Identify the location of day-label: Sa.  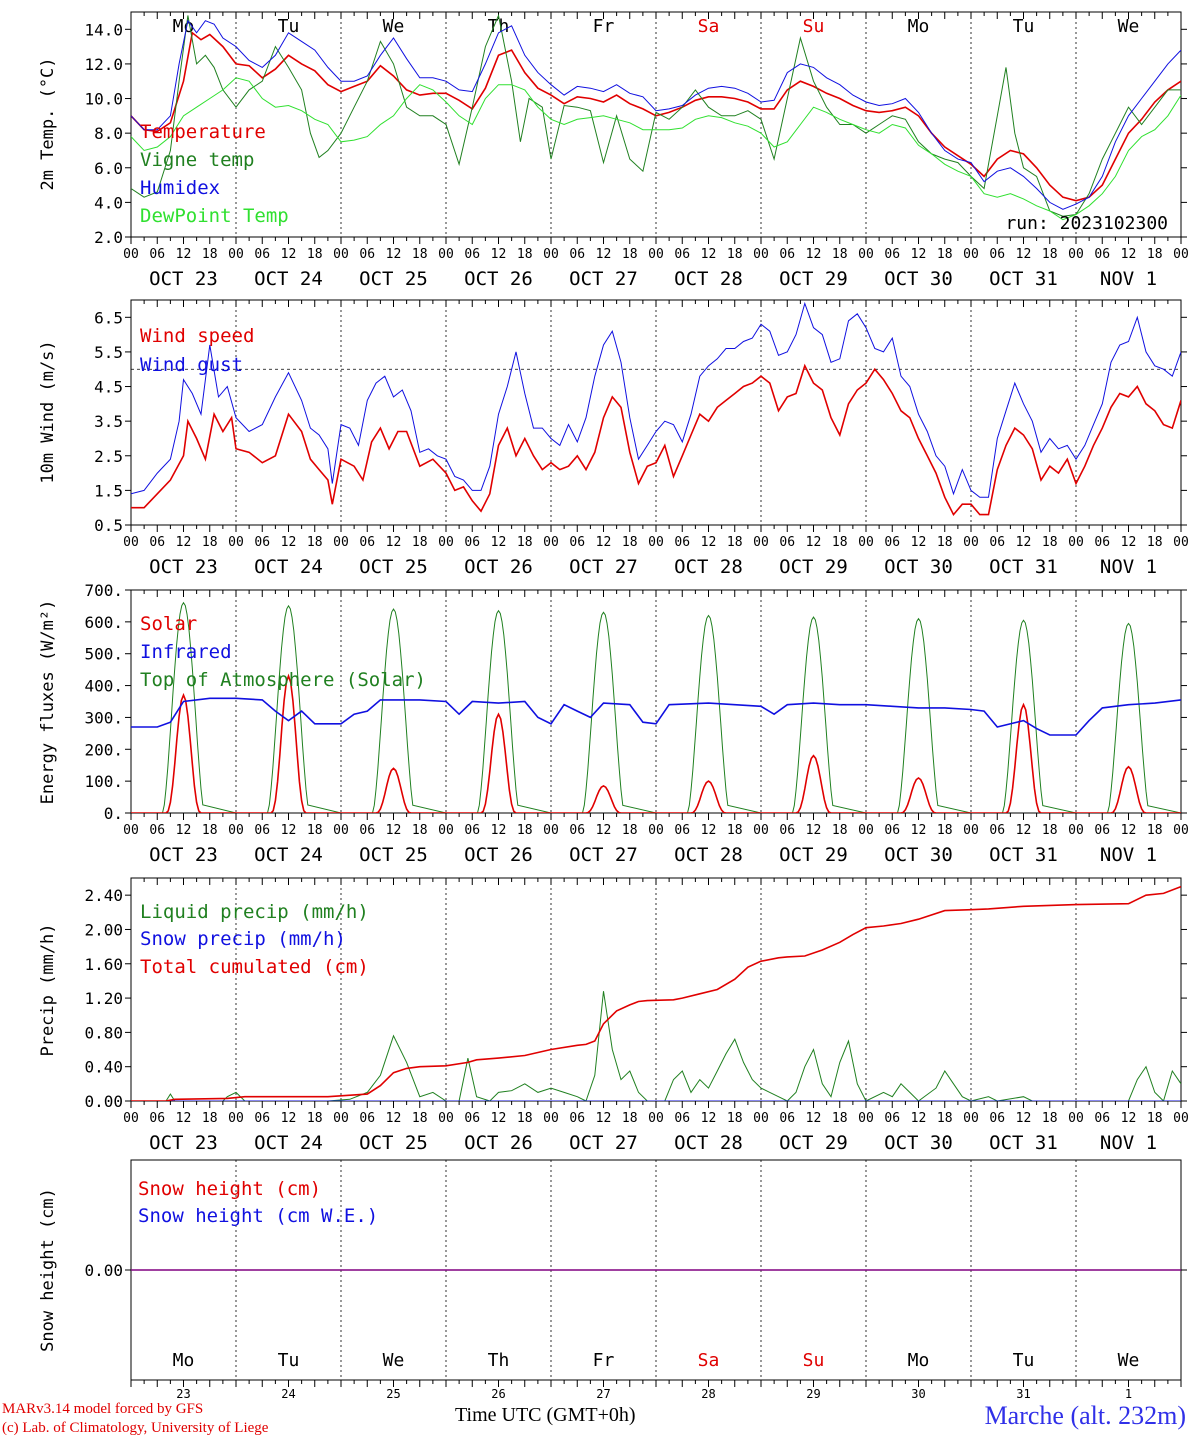
(709, 26).